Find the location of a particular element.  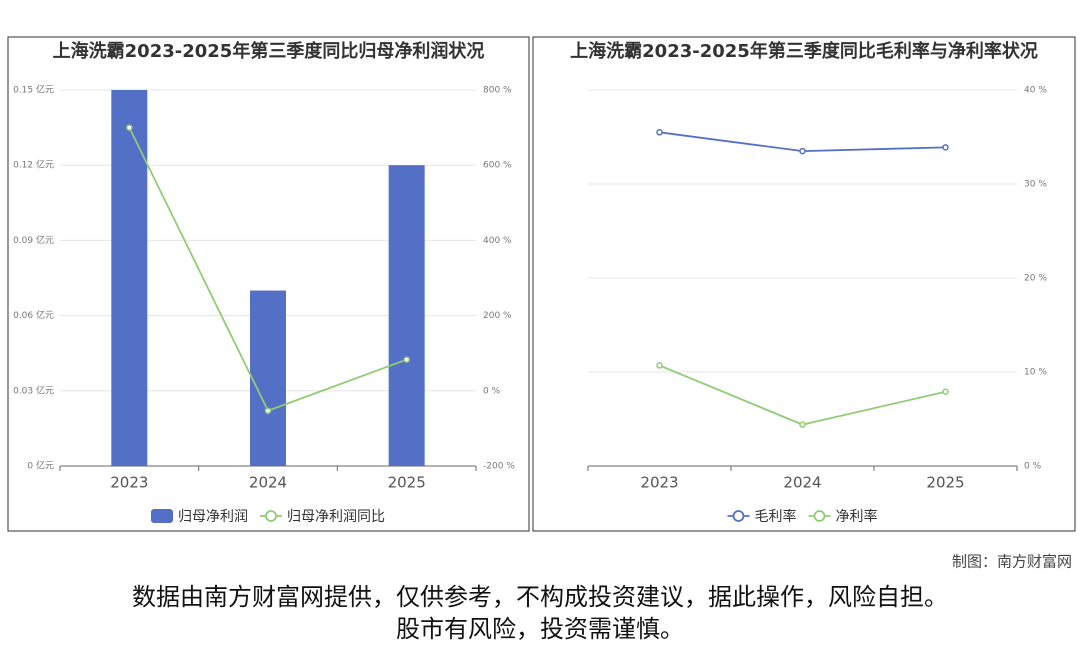

y-tick-label: 0.03 亿元 is located at coordinates (33, 390).